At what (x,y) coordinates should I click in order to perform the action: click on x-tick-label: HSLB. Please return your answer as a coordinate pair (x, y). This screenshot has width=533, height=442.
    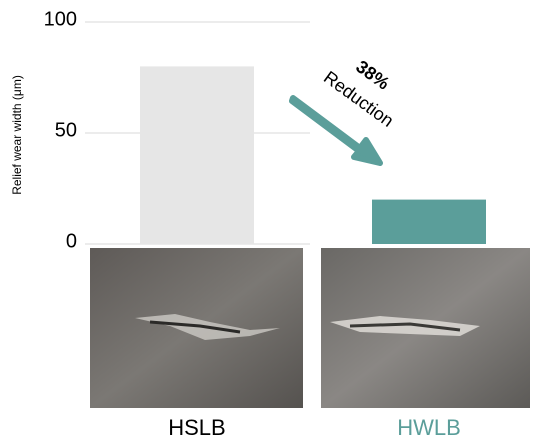
    Looking at the image, I should click on (196, 427).